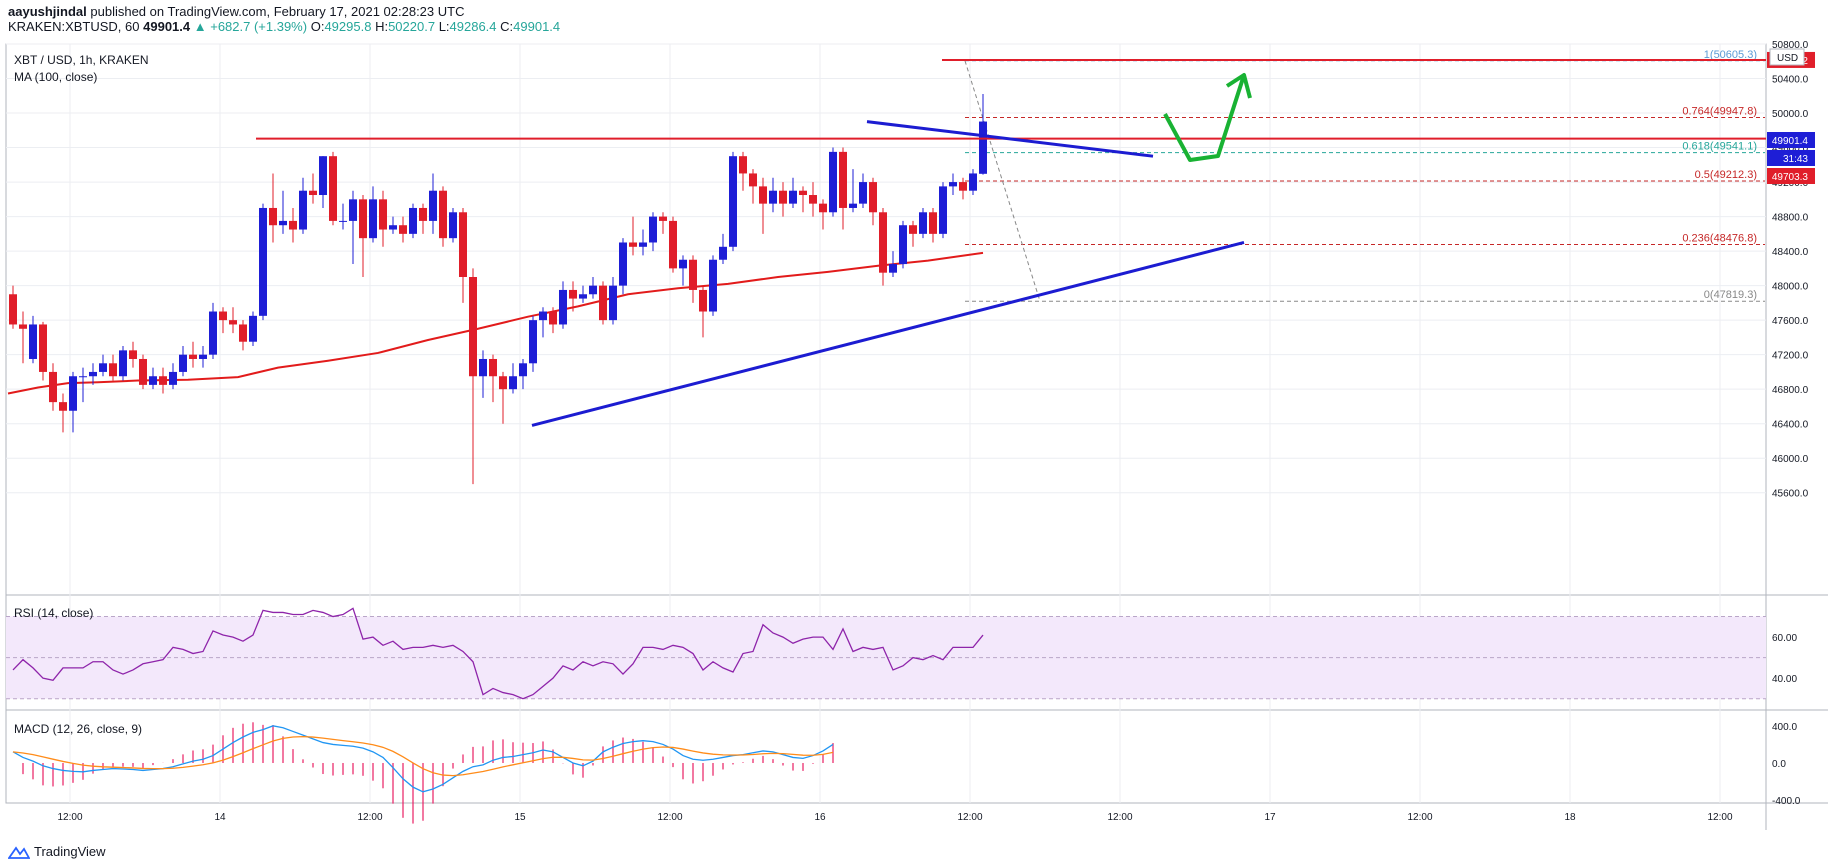 This screenshot has width=1828, height=868. What do you see at coordinates (507, 26) in the screenshot?
I see `close-label: C:` at bounding box center [507, 26].